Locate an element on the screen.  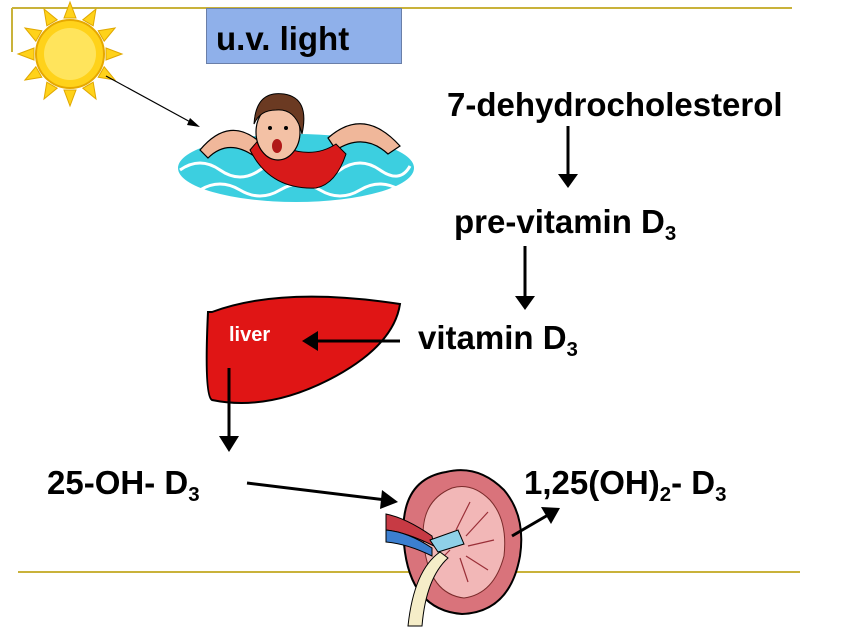
dihydroxy-d3-text-a: 1,25(OH) is located at coordinates (592, 482).